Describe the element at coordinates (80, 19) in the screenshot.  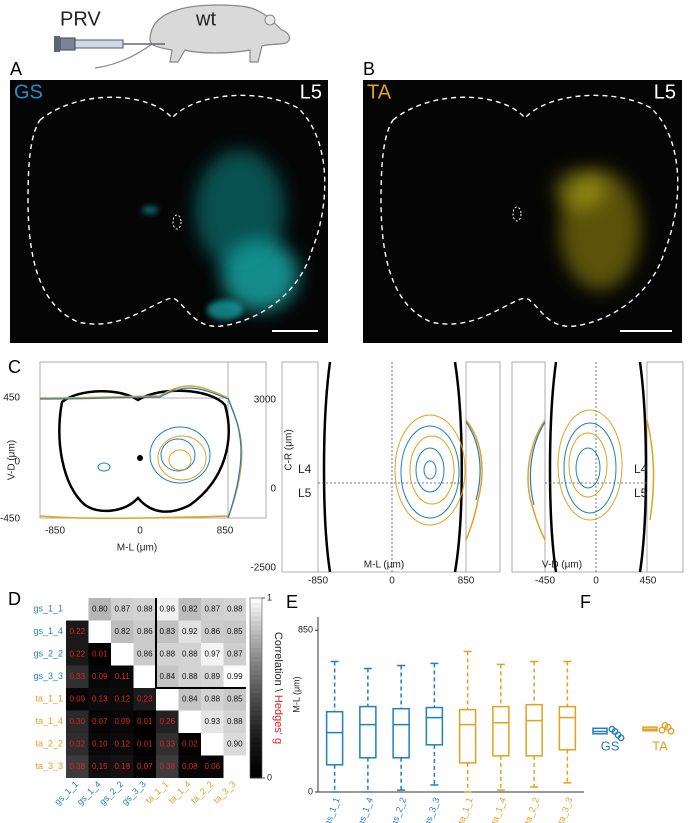
I see `injection-label: PRV` at that location.